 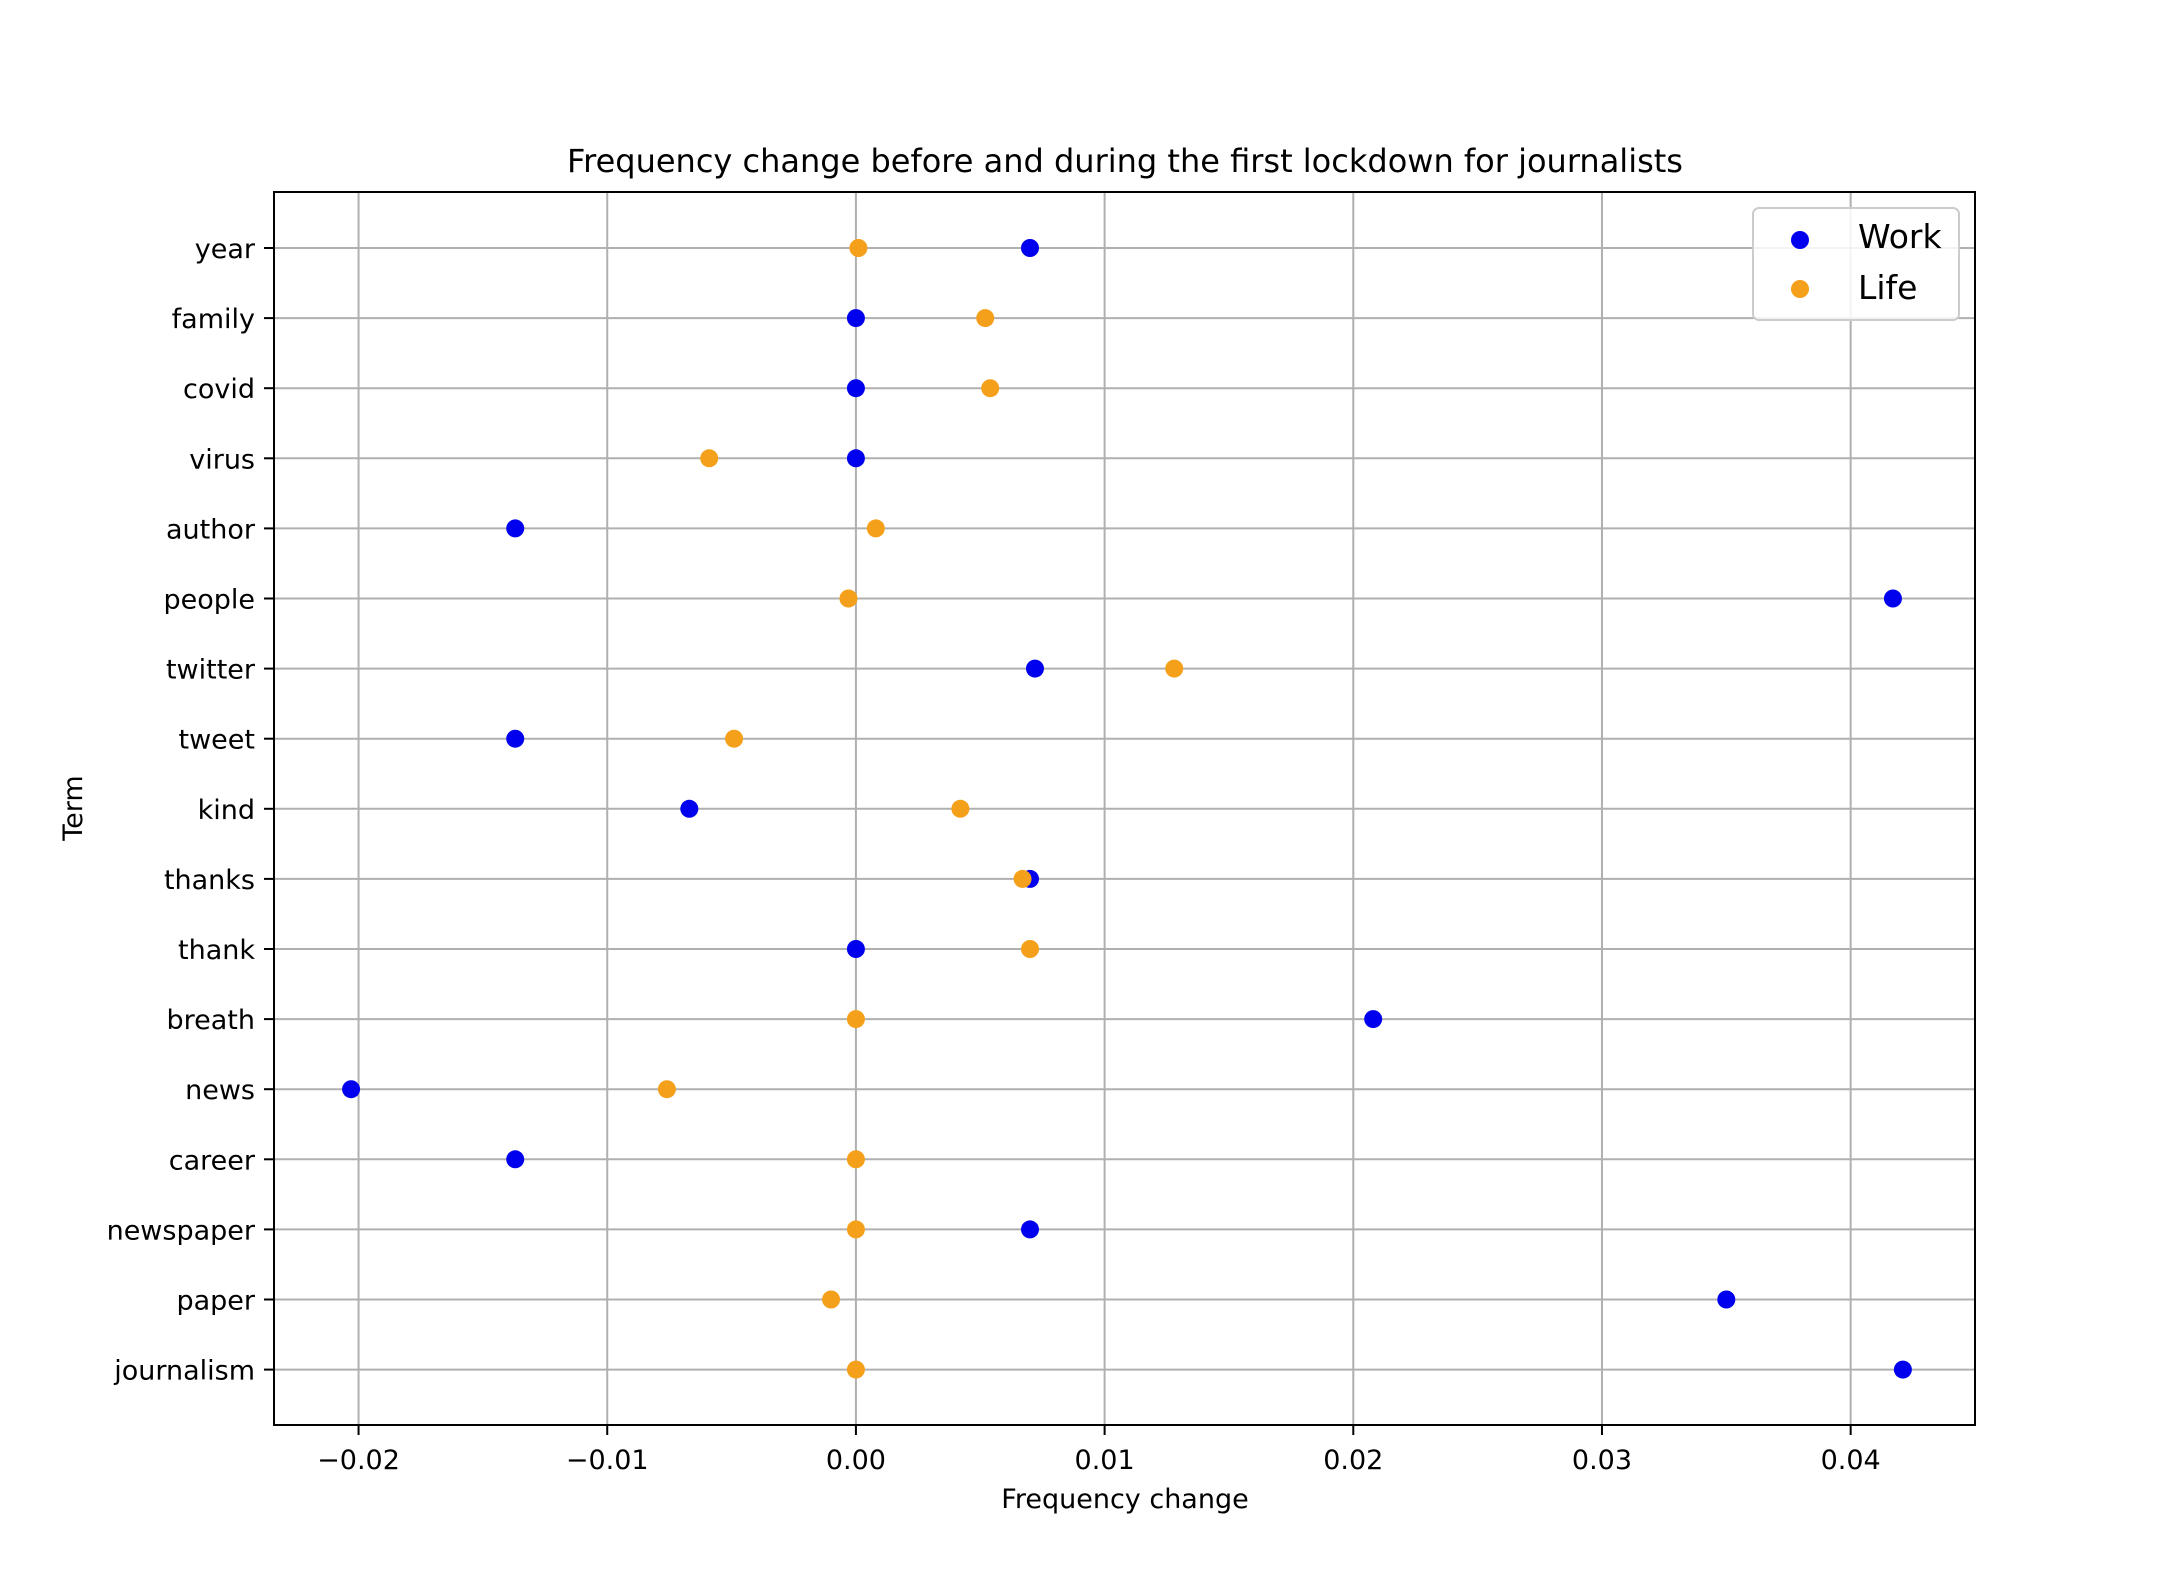 I want to click on point-work-virus, so click(x=855, y=458).